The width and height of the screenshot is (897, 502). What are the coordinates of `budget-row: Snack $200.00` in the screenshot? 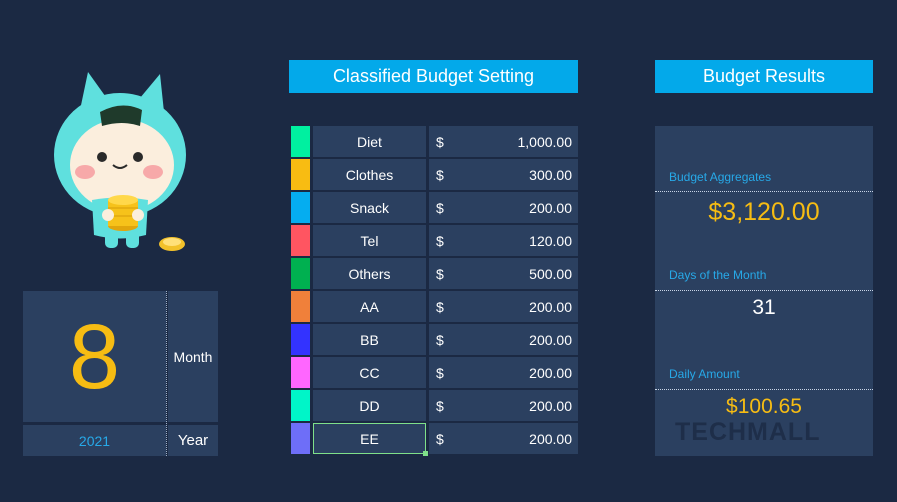 It's located at (434, 207).